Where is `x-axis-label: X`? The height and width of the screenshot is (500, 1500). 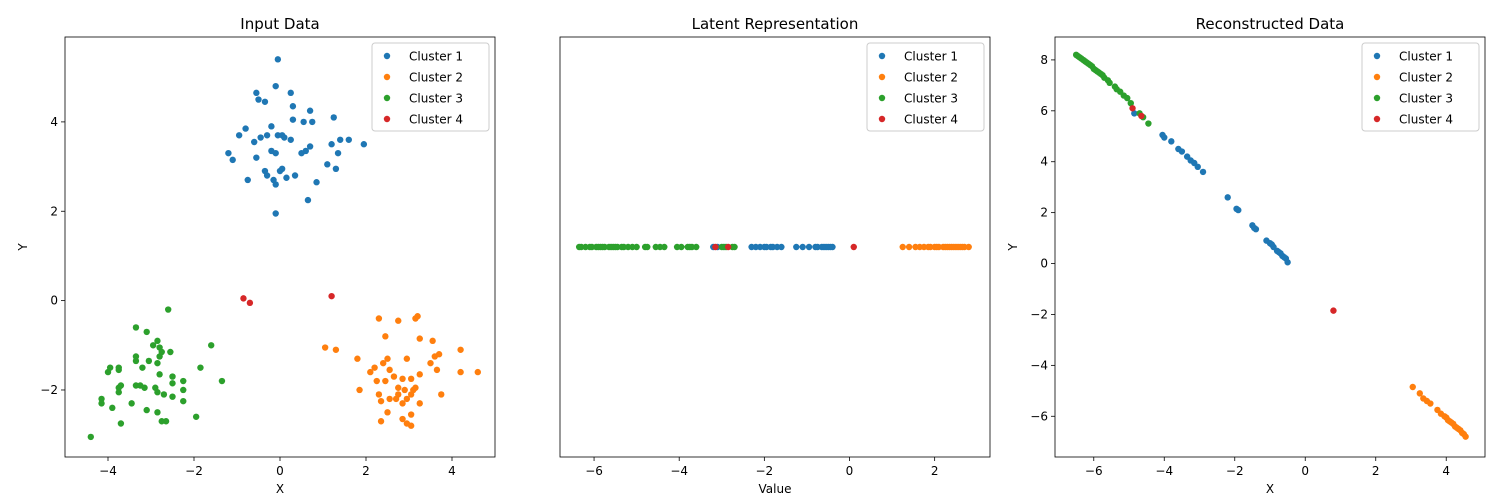 x-axis-label: X is located at coordinates (280, 489).